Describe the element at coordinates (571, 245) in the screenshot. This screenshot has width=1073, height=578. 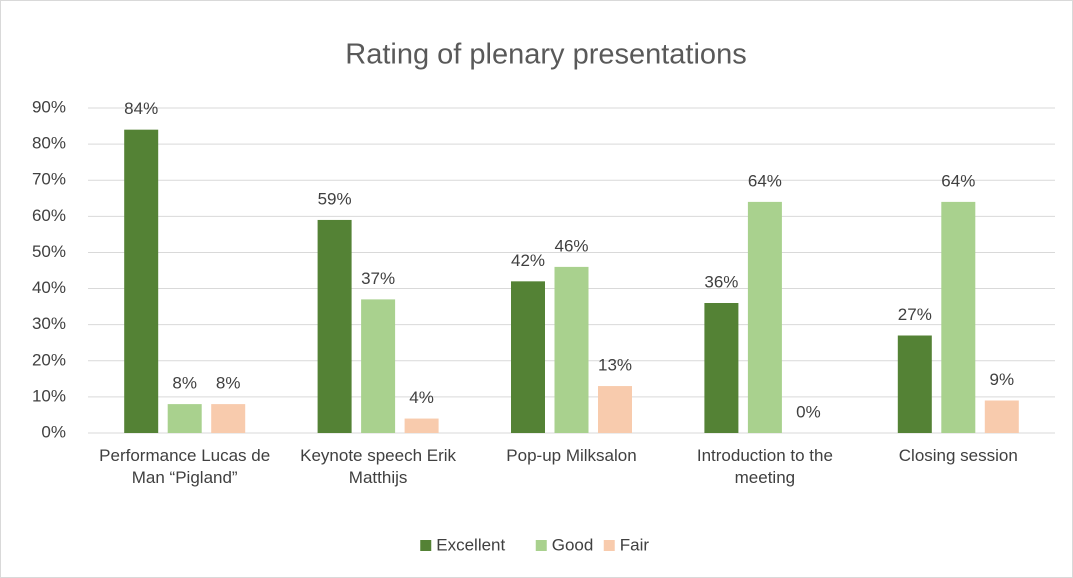
I see `data-label: 46%` at that location.